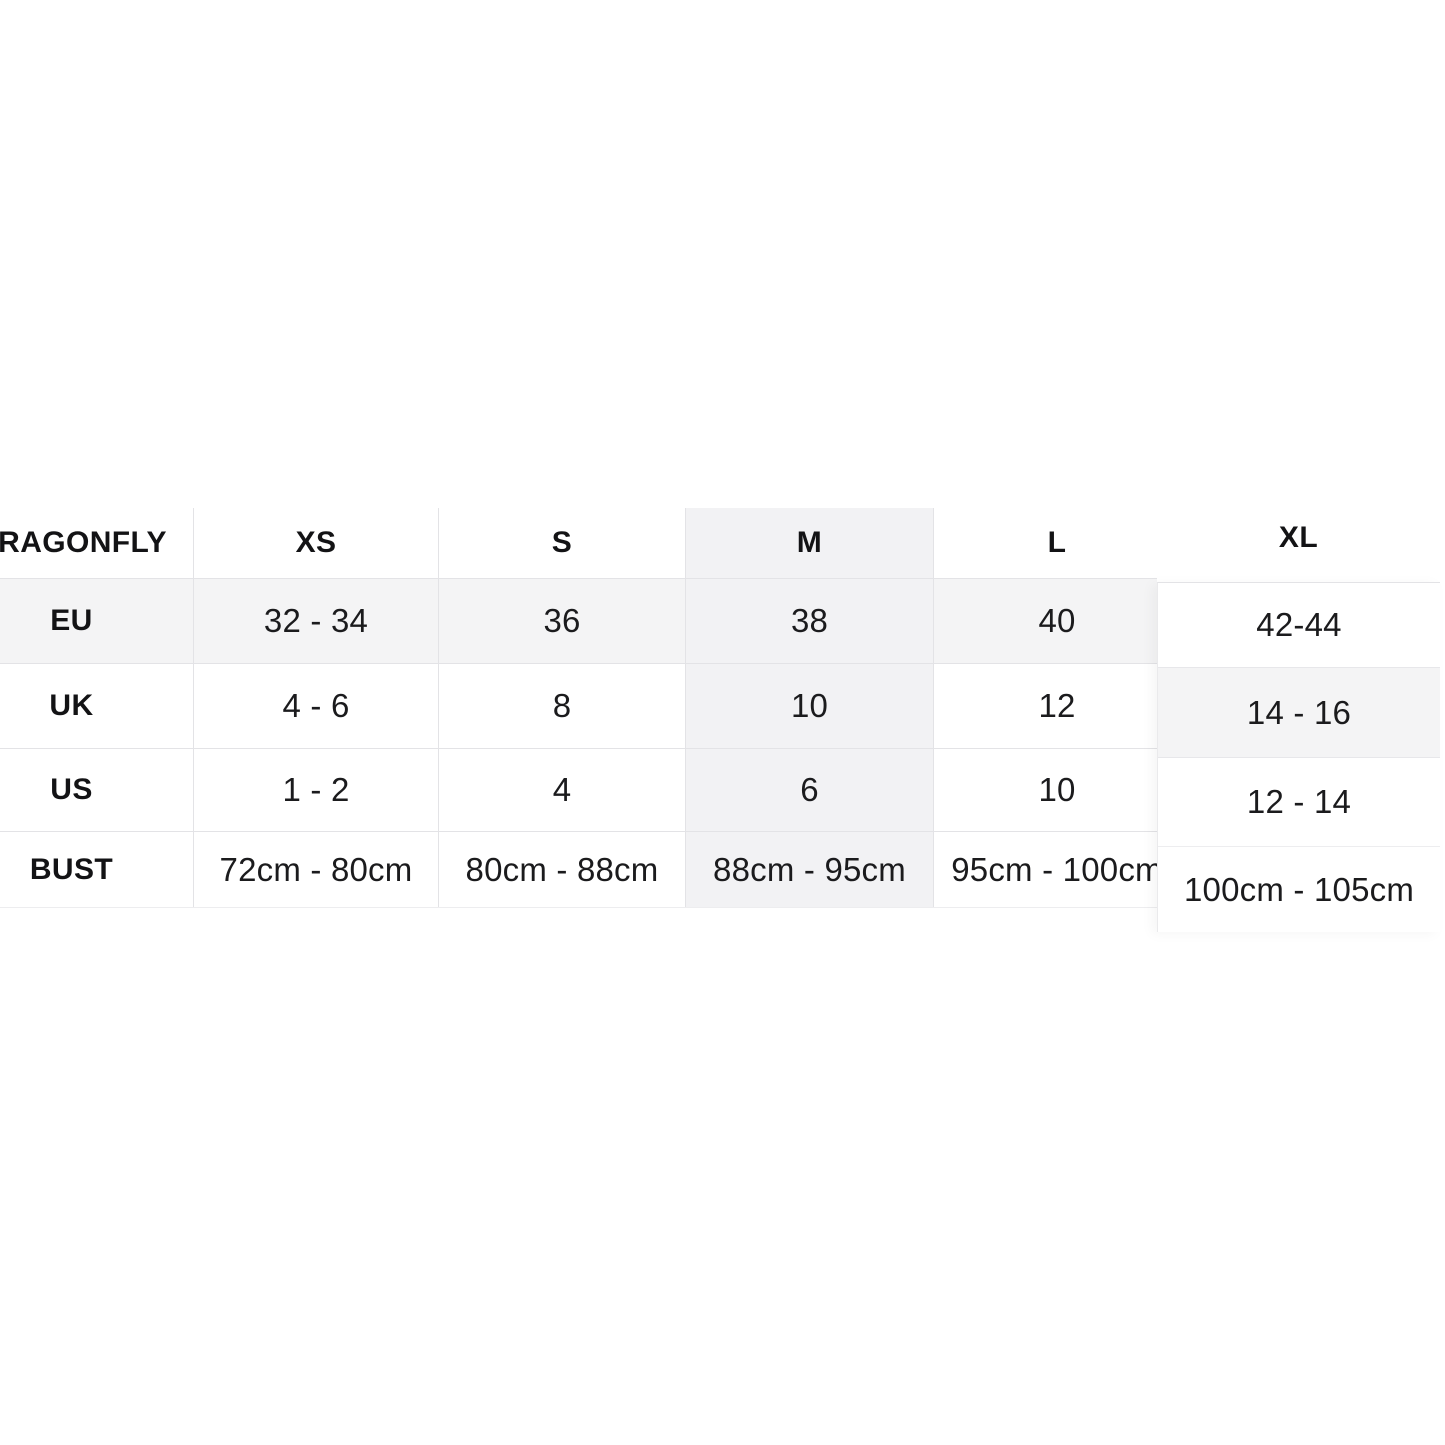 This screenshot has width=1445, height=1445. I want to click on cell-eu-s: 36, so click(561, 621).